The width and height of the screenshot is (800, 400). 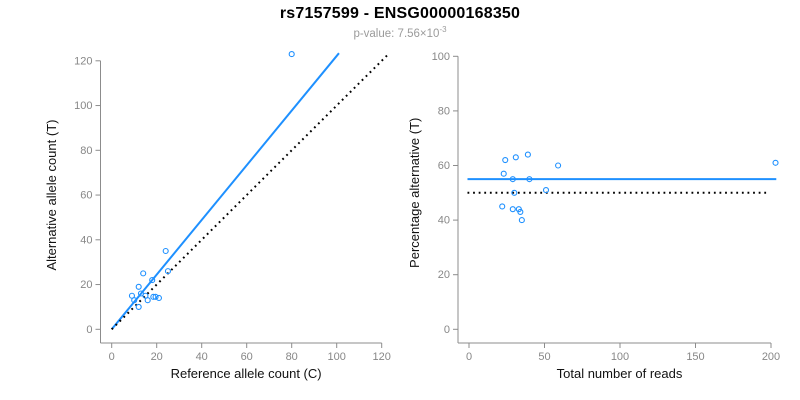 What do you see at coordinates (83, 61) in the screenshot?
I see `y-tick-label: 120` at bounding box center [83, 61].